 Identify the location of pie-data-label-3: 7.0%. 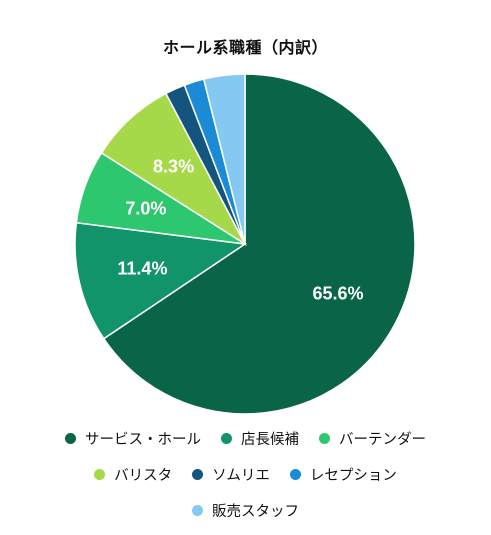
(145, 208).